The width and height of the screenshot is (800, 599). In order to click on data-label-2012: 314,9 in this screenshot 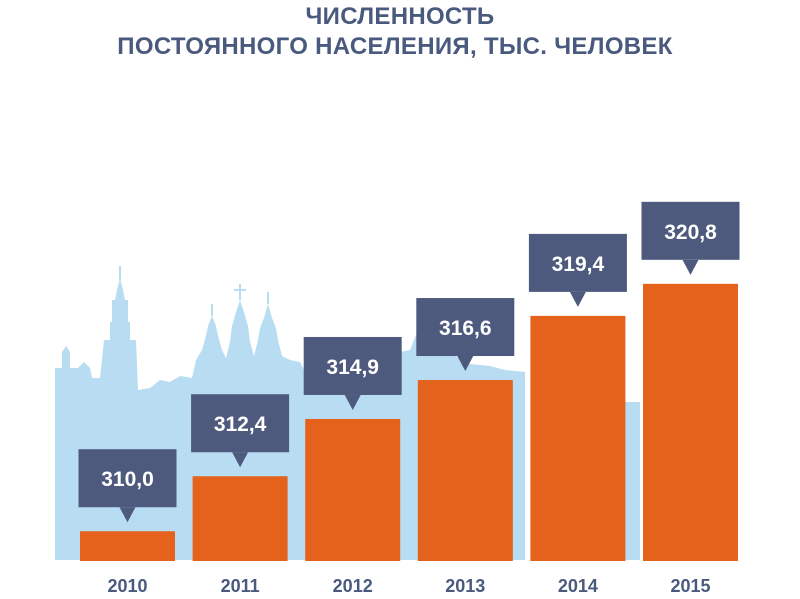, I will do `click(352, 373)`.